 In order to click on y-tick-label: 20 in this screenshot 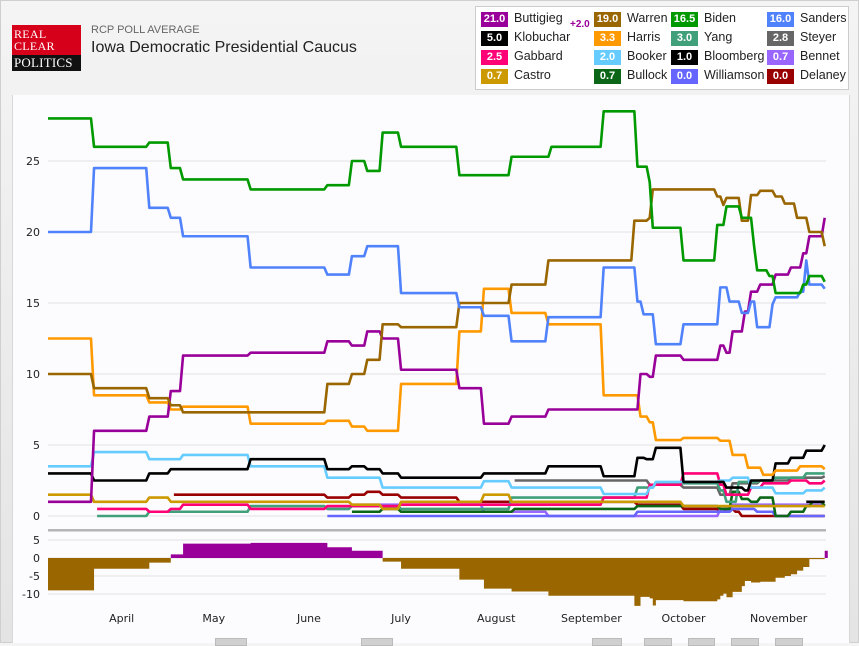, I will do `click(33, 232)`.